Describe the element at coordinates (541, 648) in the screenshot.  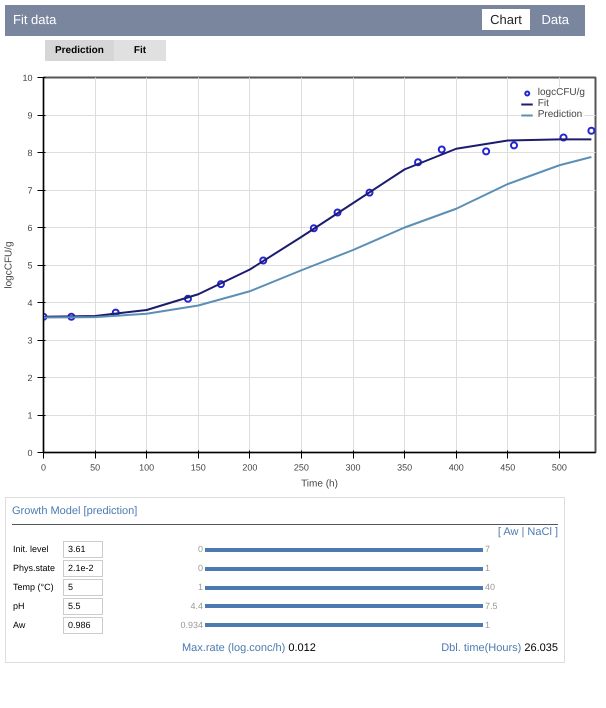
I see `text: 26.035` at that location.